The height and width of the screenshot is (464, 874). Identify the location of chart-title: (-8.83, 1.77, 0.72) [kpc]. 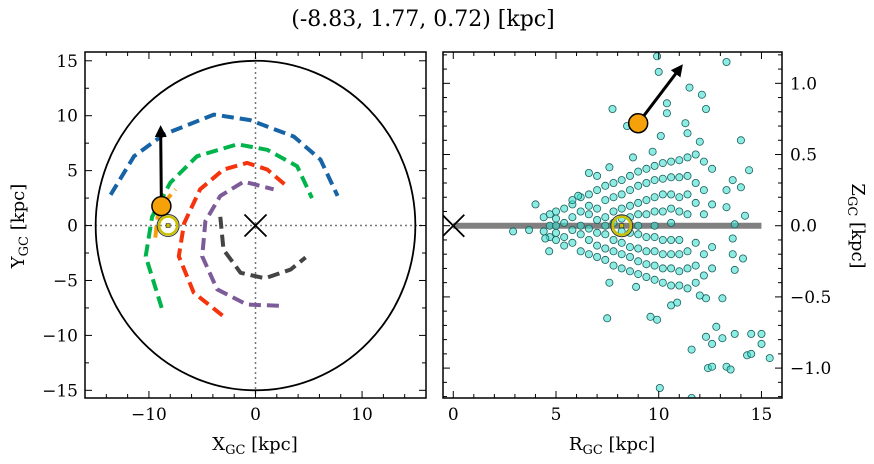
(422, 19).